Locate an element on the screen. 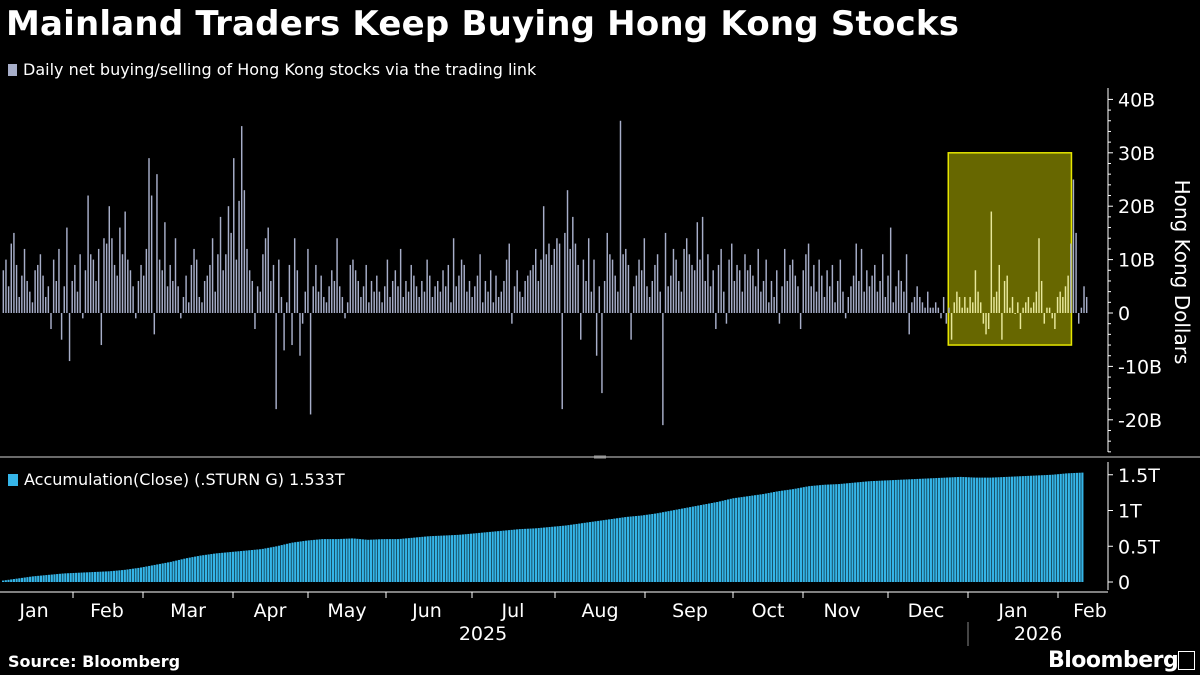  x-month-label: Aug is located at coordinates (599, 611).